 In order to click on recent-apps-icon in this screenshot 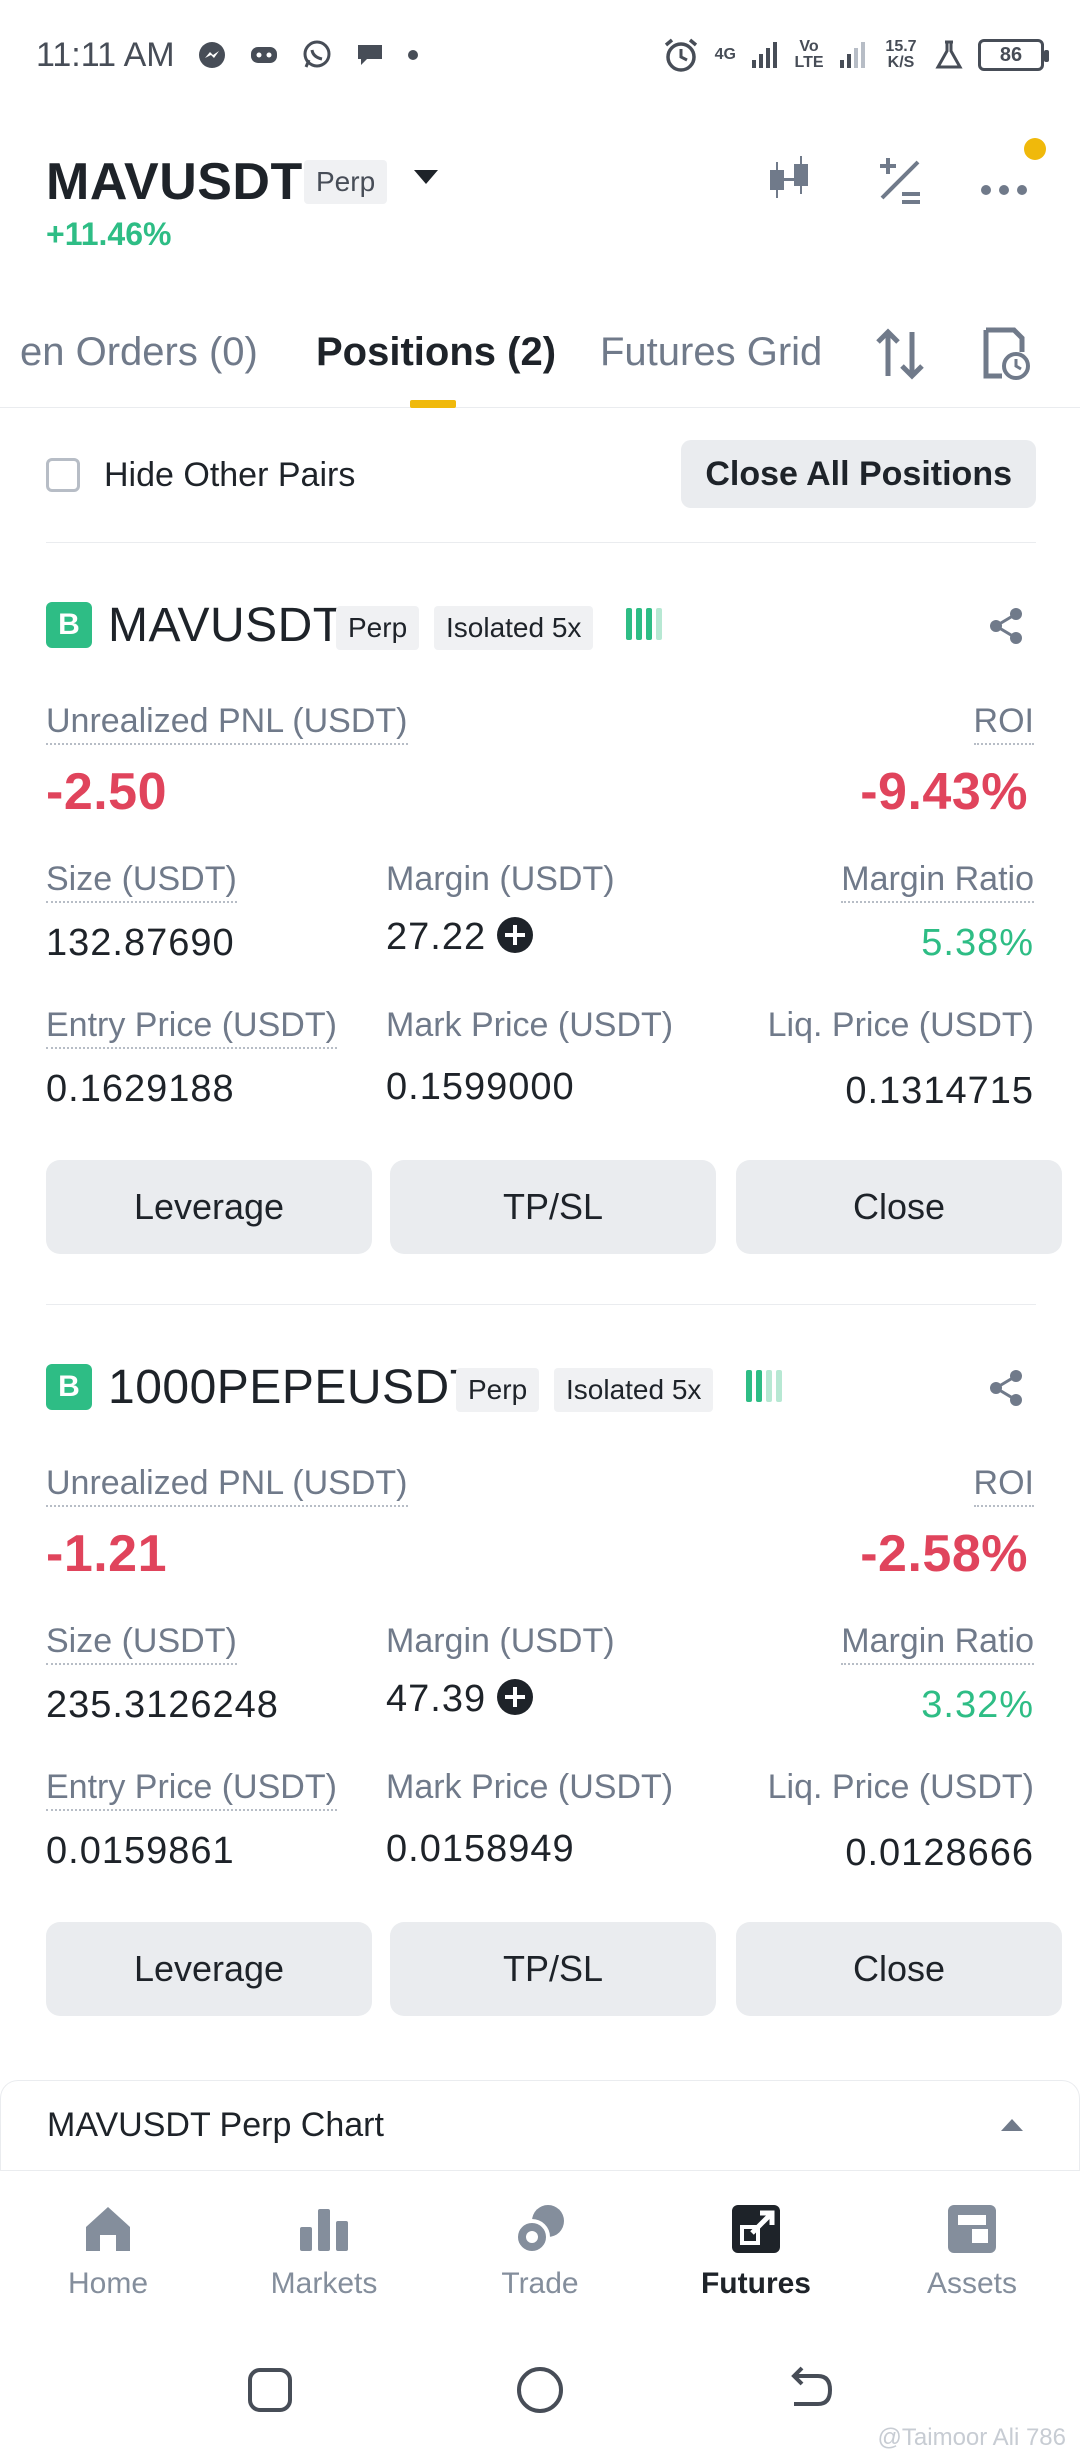, I will do `click(270, 2390)`.